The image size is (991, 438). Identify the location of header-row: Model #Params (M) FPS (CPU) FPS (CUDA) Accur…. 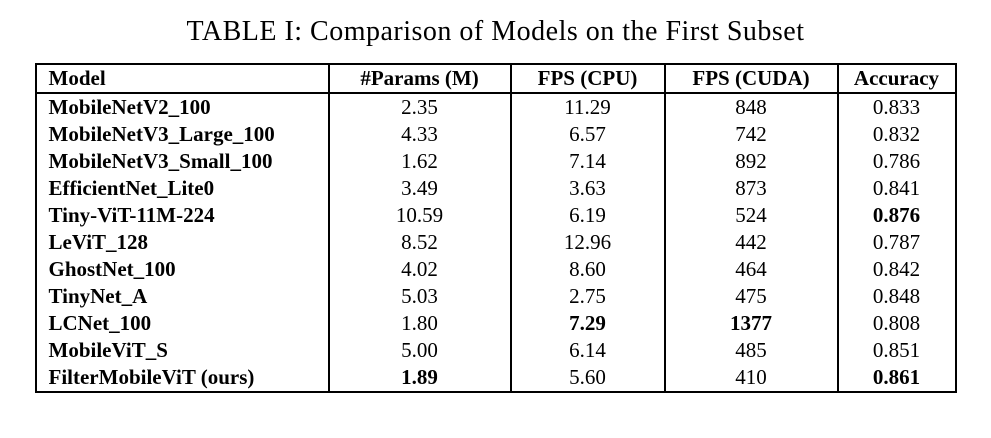
(495, 79).